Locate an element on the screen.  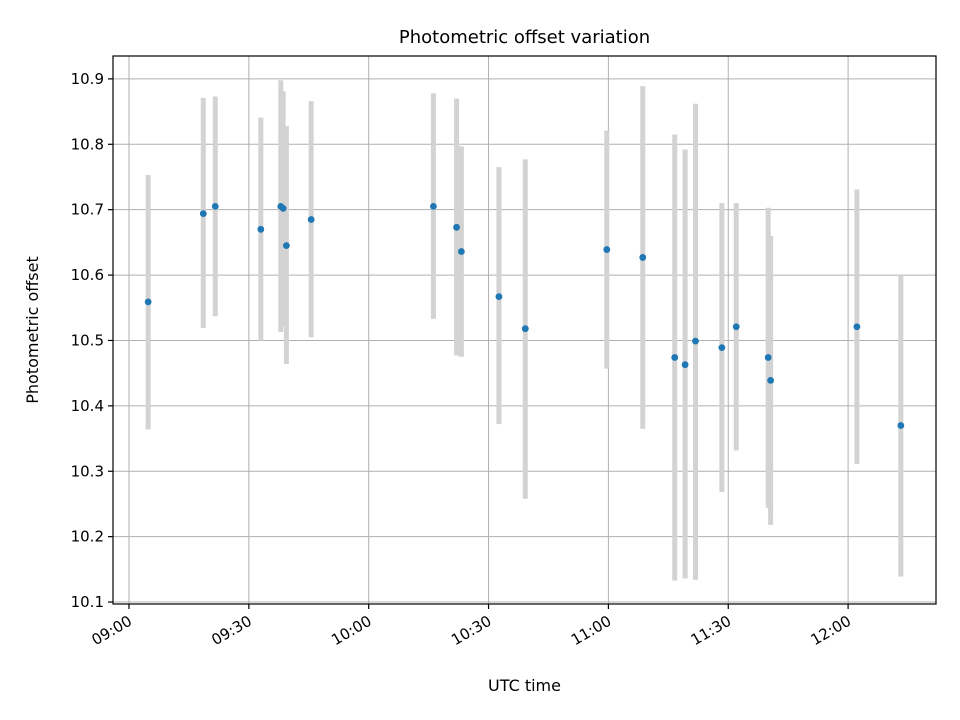
y-tick-label: 10.2 is located at coordinates (87, 537).